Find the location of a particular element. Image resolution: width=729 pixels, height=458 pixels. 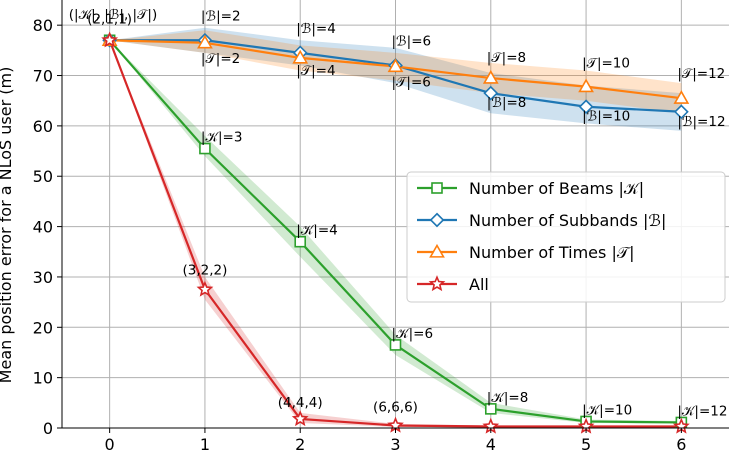

data-label: |𝒦|=12 is located at coordinates (702, 411).